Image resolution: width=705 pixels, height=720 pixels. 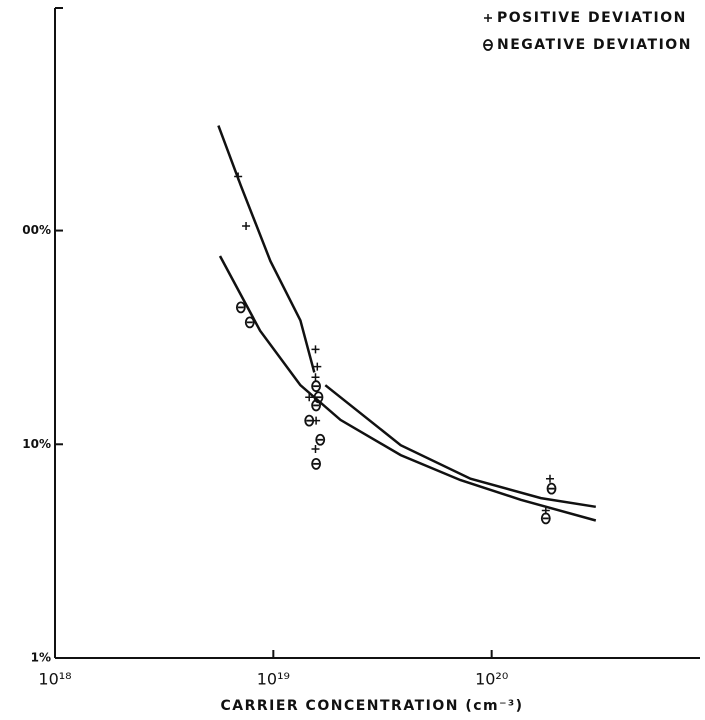 I want to click on y-tick-label: 1%, so click(x=41, y=658).